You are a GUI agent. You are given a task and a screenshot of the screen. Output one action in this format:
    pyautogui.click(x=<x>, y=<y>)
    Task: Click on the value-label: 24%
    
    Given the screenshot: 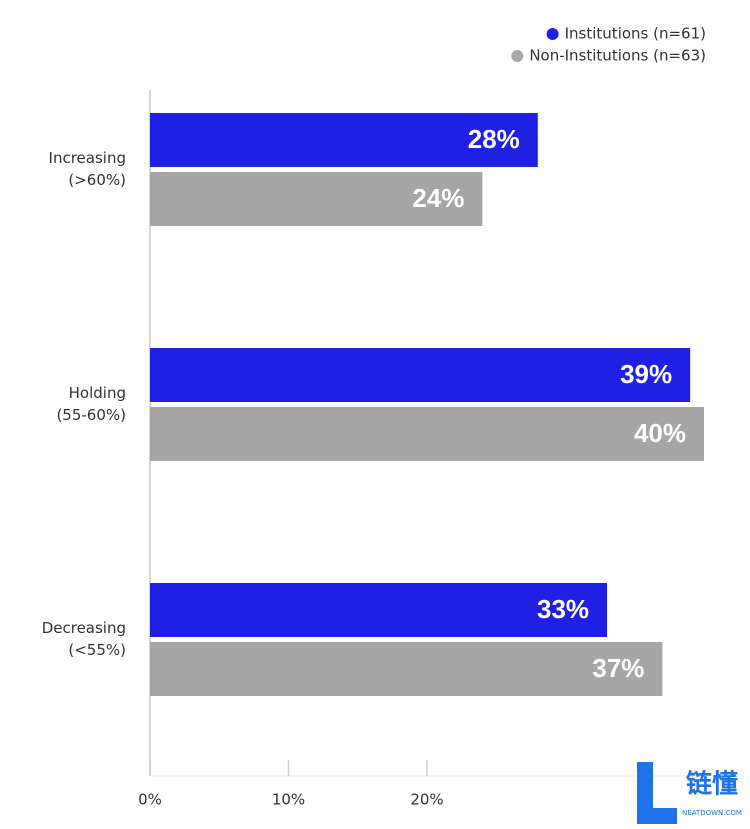 What is the action you would take?
    pyautogui.click(x=438, y=198)
    